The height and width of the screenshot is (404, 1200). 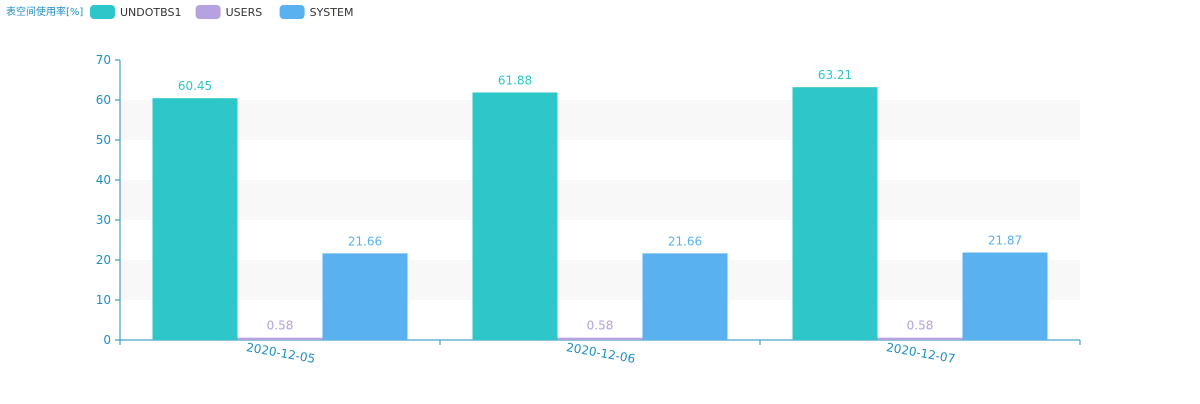 What do you see at coordinates (332, 12) in the screenshot?
I see `legend-label: SYSTEM` at bounding box center [332, 12].